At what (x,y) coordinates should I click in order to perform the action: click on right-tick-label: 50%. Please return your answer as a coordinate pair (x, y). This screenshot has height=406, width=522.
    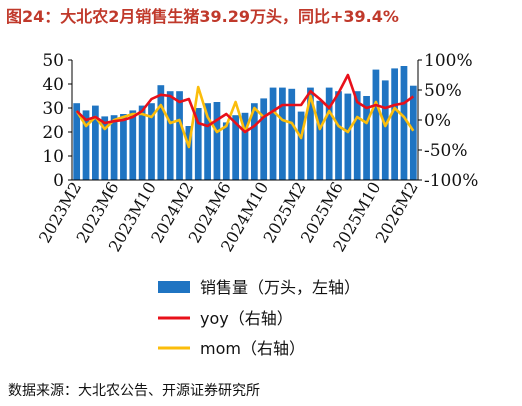
    Looking at the image, I should click on (443, 91).